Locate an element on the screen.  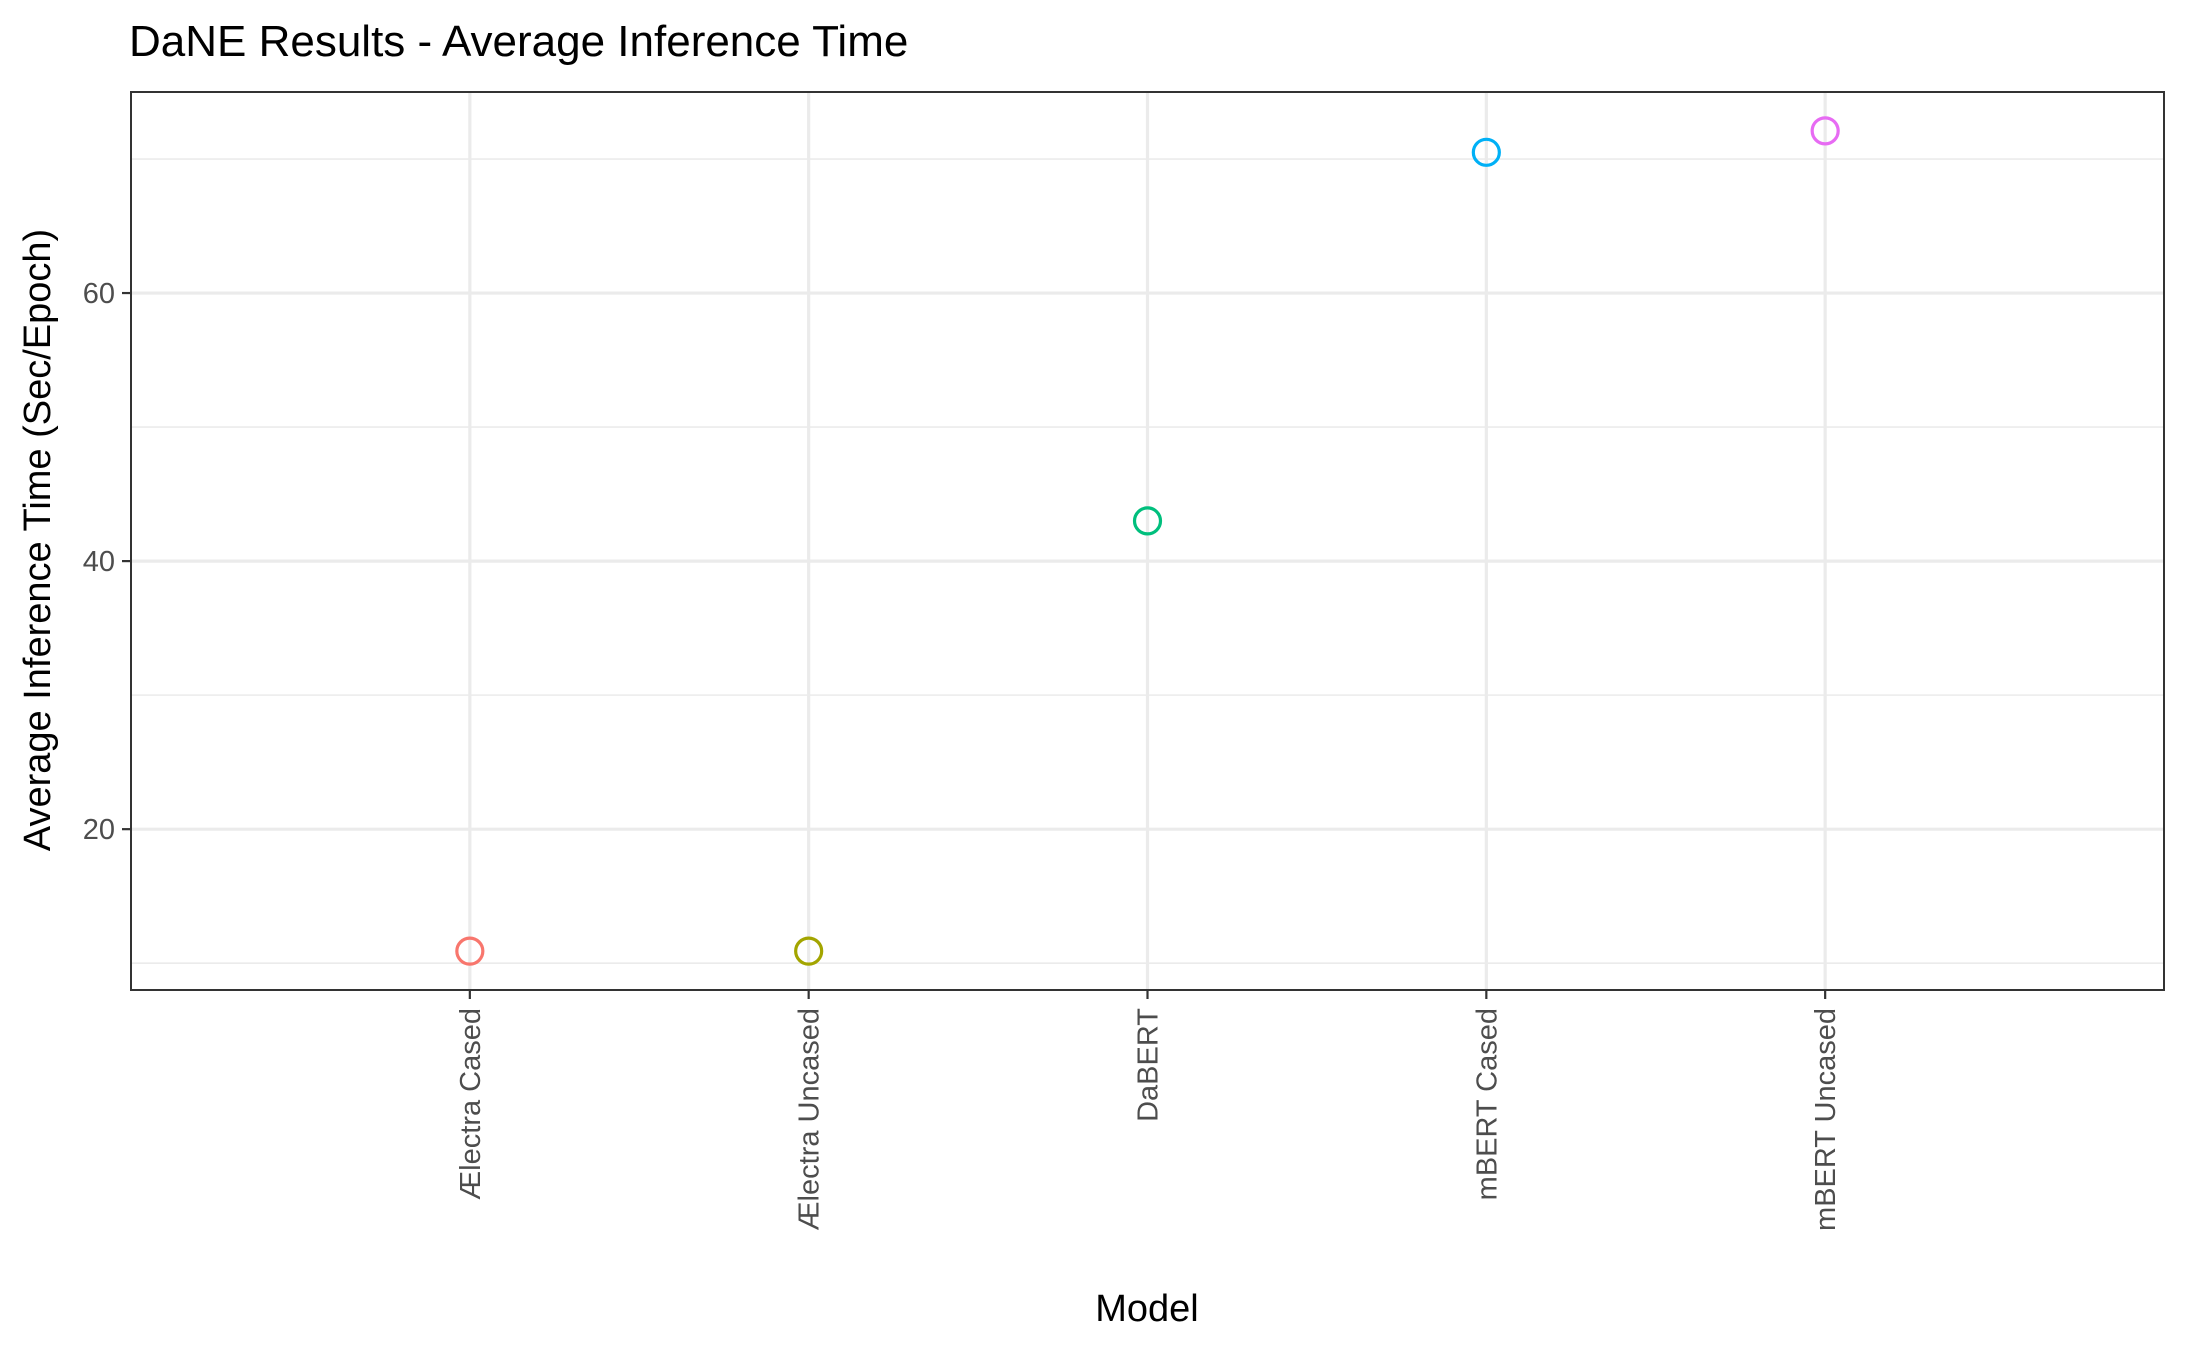
x-tick-label: DaBERT is located at coordinates (1149, 1065).